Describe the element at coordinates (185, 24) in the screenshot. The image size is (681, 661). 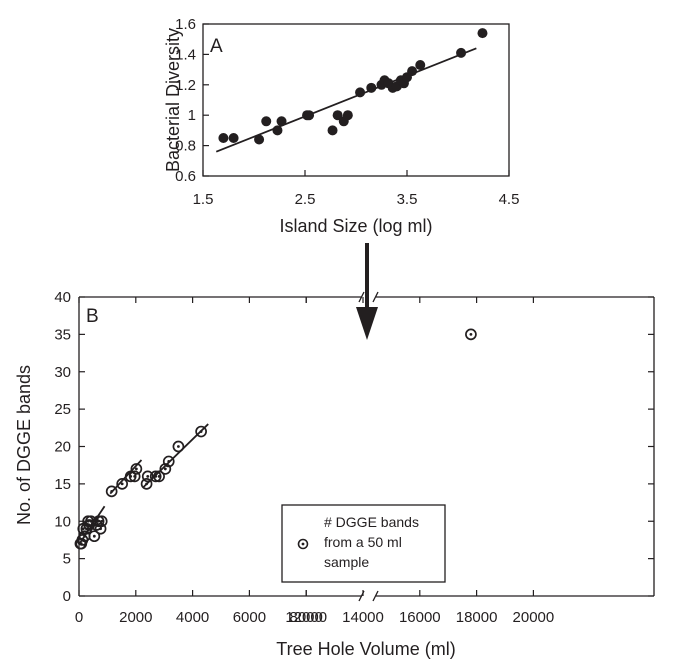
I see `panel-a-y-tick-label: 1.6` at that location.